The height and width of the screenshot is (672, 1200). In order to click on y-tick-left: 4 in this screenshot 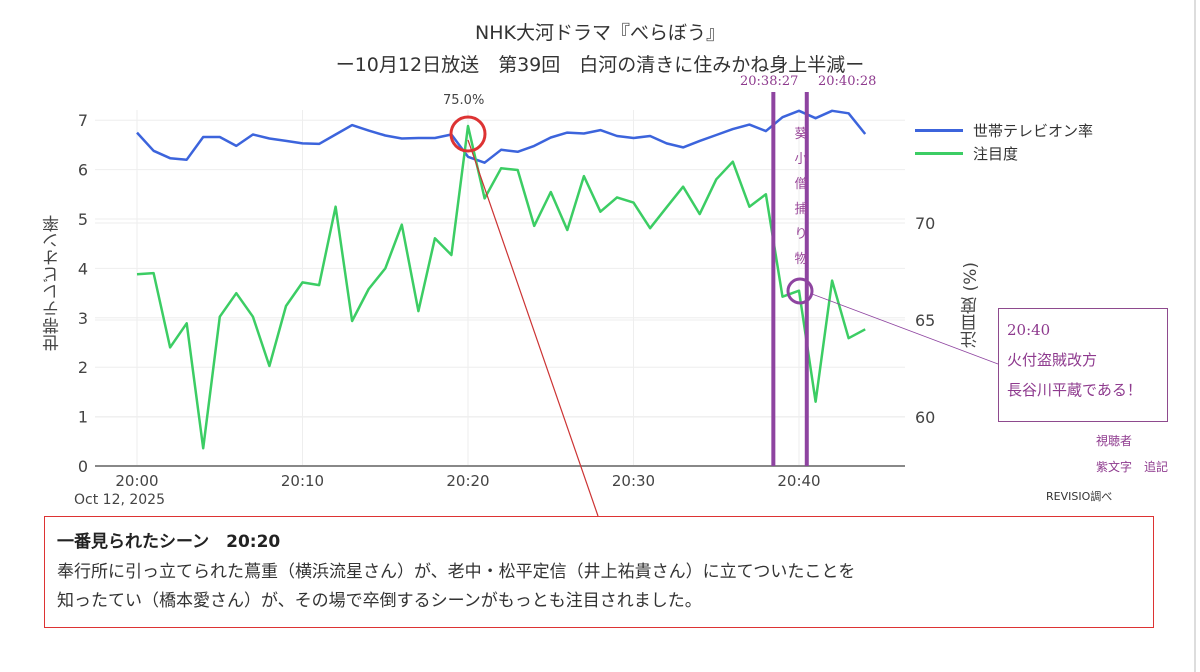, I will do `click(83, 268)`.